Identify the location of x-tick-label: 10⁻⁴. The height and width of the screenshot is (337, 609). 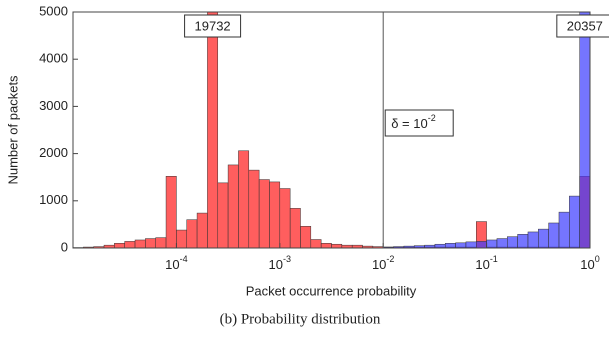
(176, 263).